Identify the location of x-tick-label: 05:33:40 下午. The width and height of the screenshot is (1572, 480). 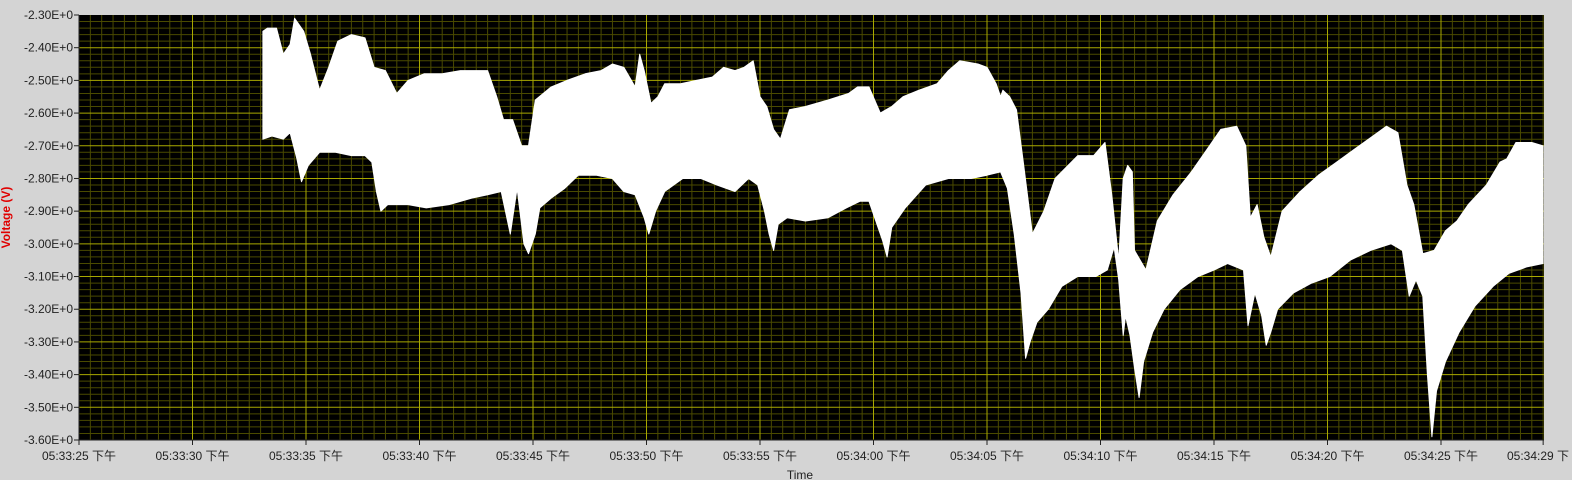
(419, 456).